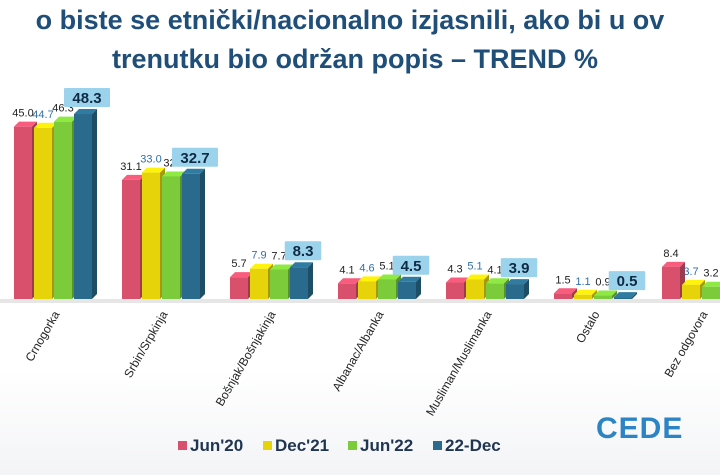  I want to click on chart-title-line-2: trenutku bio održan popis – TREND %, so click(354, 59).